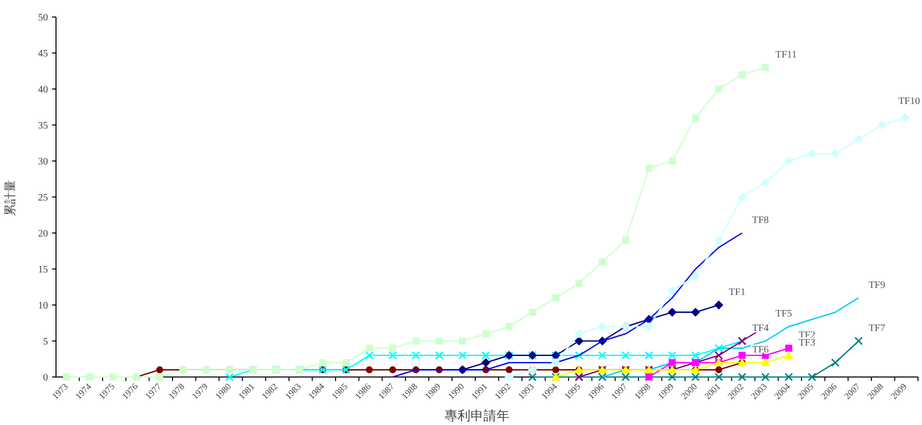  I want to click on series-label: TF5, so click(783, 314).